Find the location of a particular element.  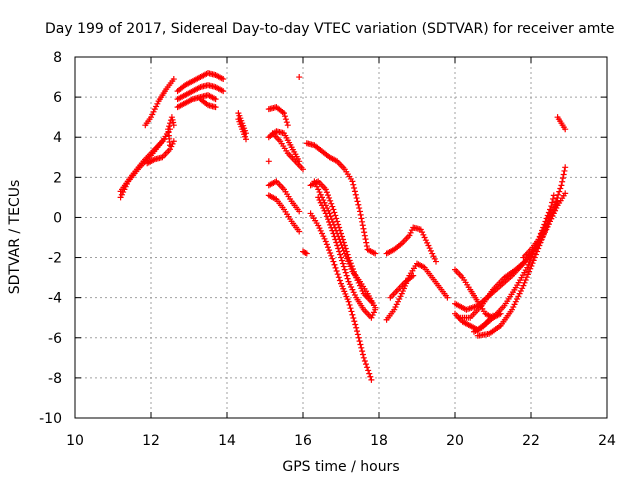

x-tick-label: 20 is located at coordinates (455, 441).